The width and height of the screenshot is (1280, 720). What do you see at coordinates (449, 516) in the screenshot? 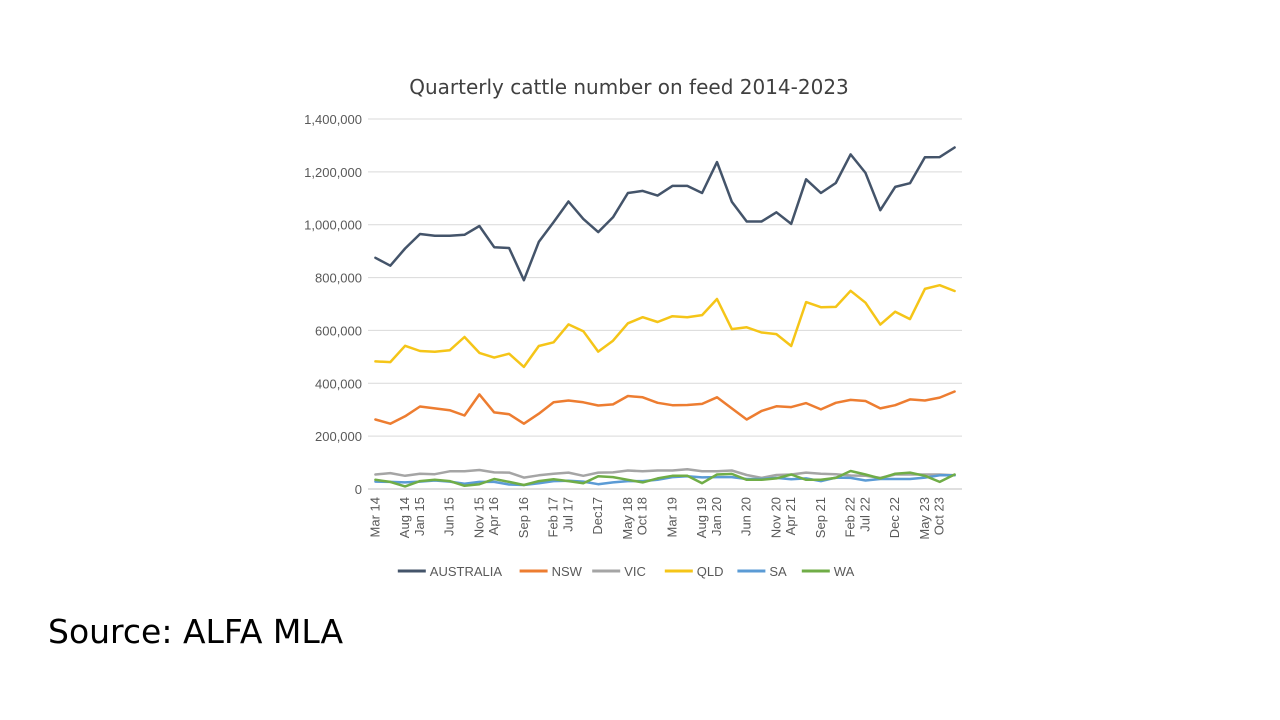
I see `x-tick-label: Jun 15` at bounding box center [449, 516].